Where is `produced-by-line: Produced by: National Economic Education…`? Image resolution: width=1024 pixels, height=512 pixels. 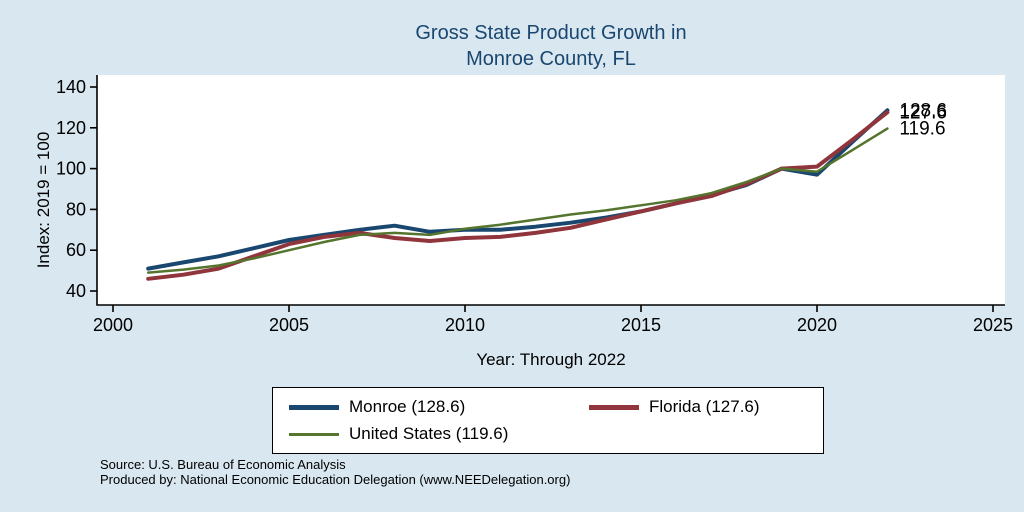
produced-by-line: Produced by: National Economic Education… is located at coordinates (335, 479).